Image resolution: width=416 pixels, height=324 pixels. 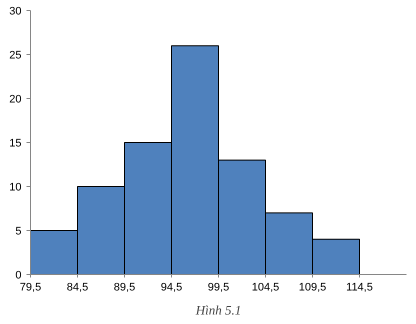 I want to click on x-tick-label: 104,5, so click(x=266, y=288).